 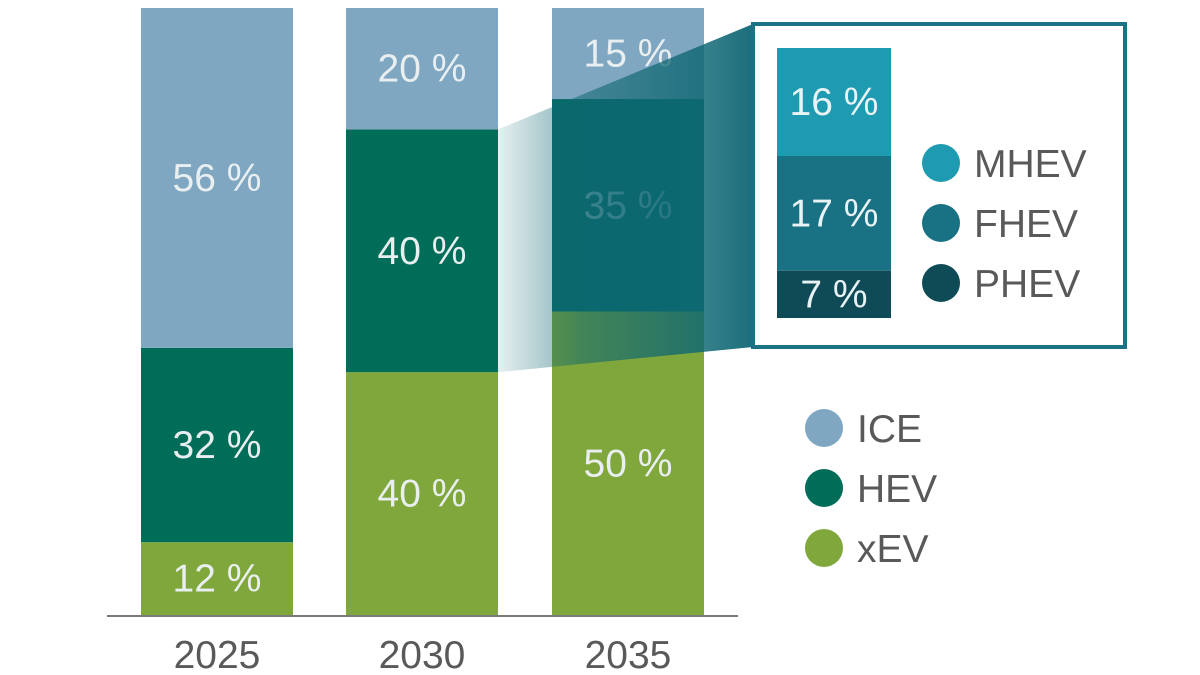 What do you see at coordinates (628, 654) in the screenshot?
I see `x-tick-label-2035: 2035` at bounding box center [628, 654].